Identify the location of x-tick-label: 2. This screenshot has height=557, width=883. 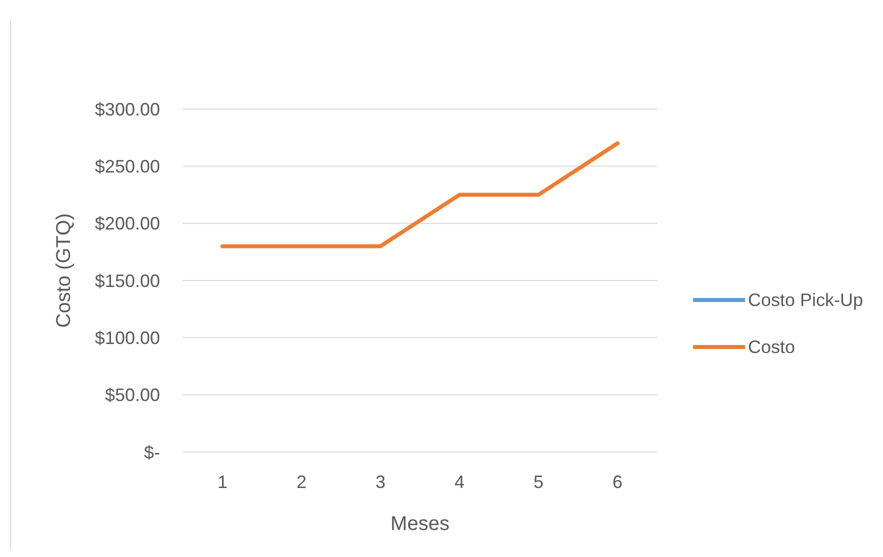
(301, 482).